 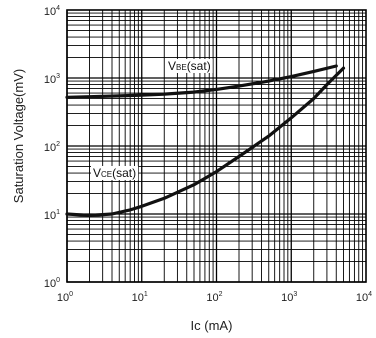 I want to click on y-tick-labels: 10⁰ 10¹ 10² 10³ 10⁴, so click(x=52, y=147).